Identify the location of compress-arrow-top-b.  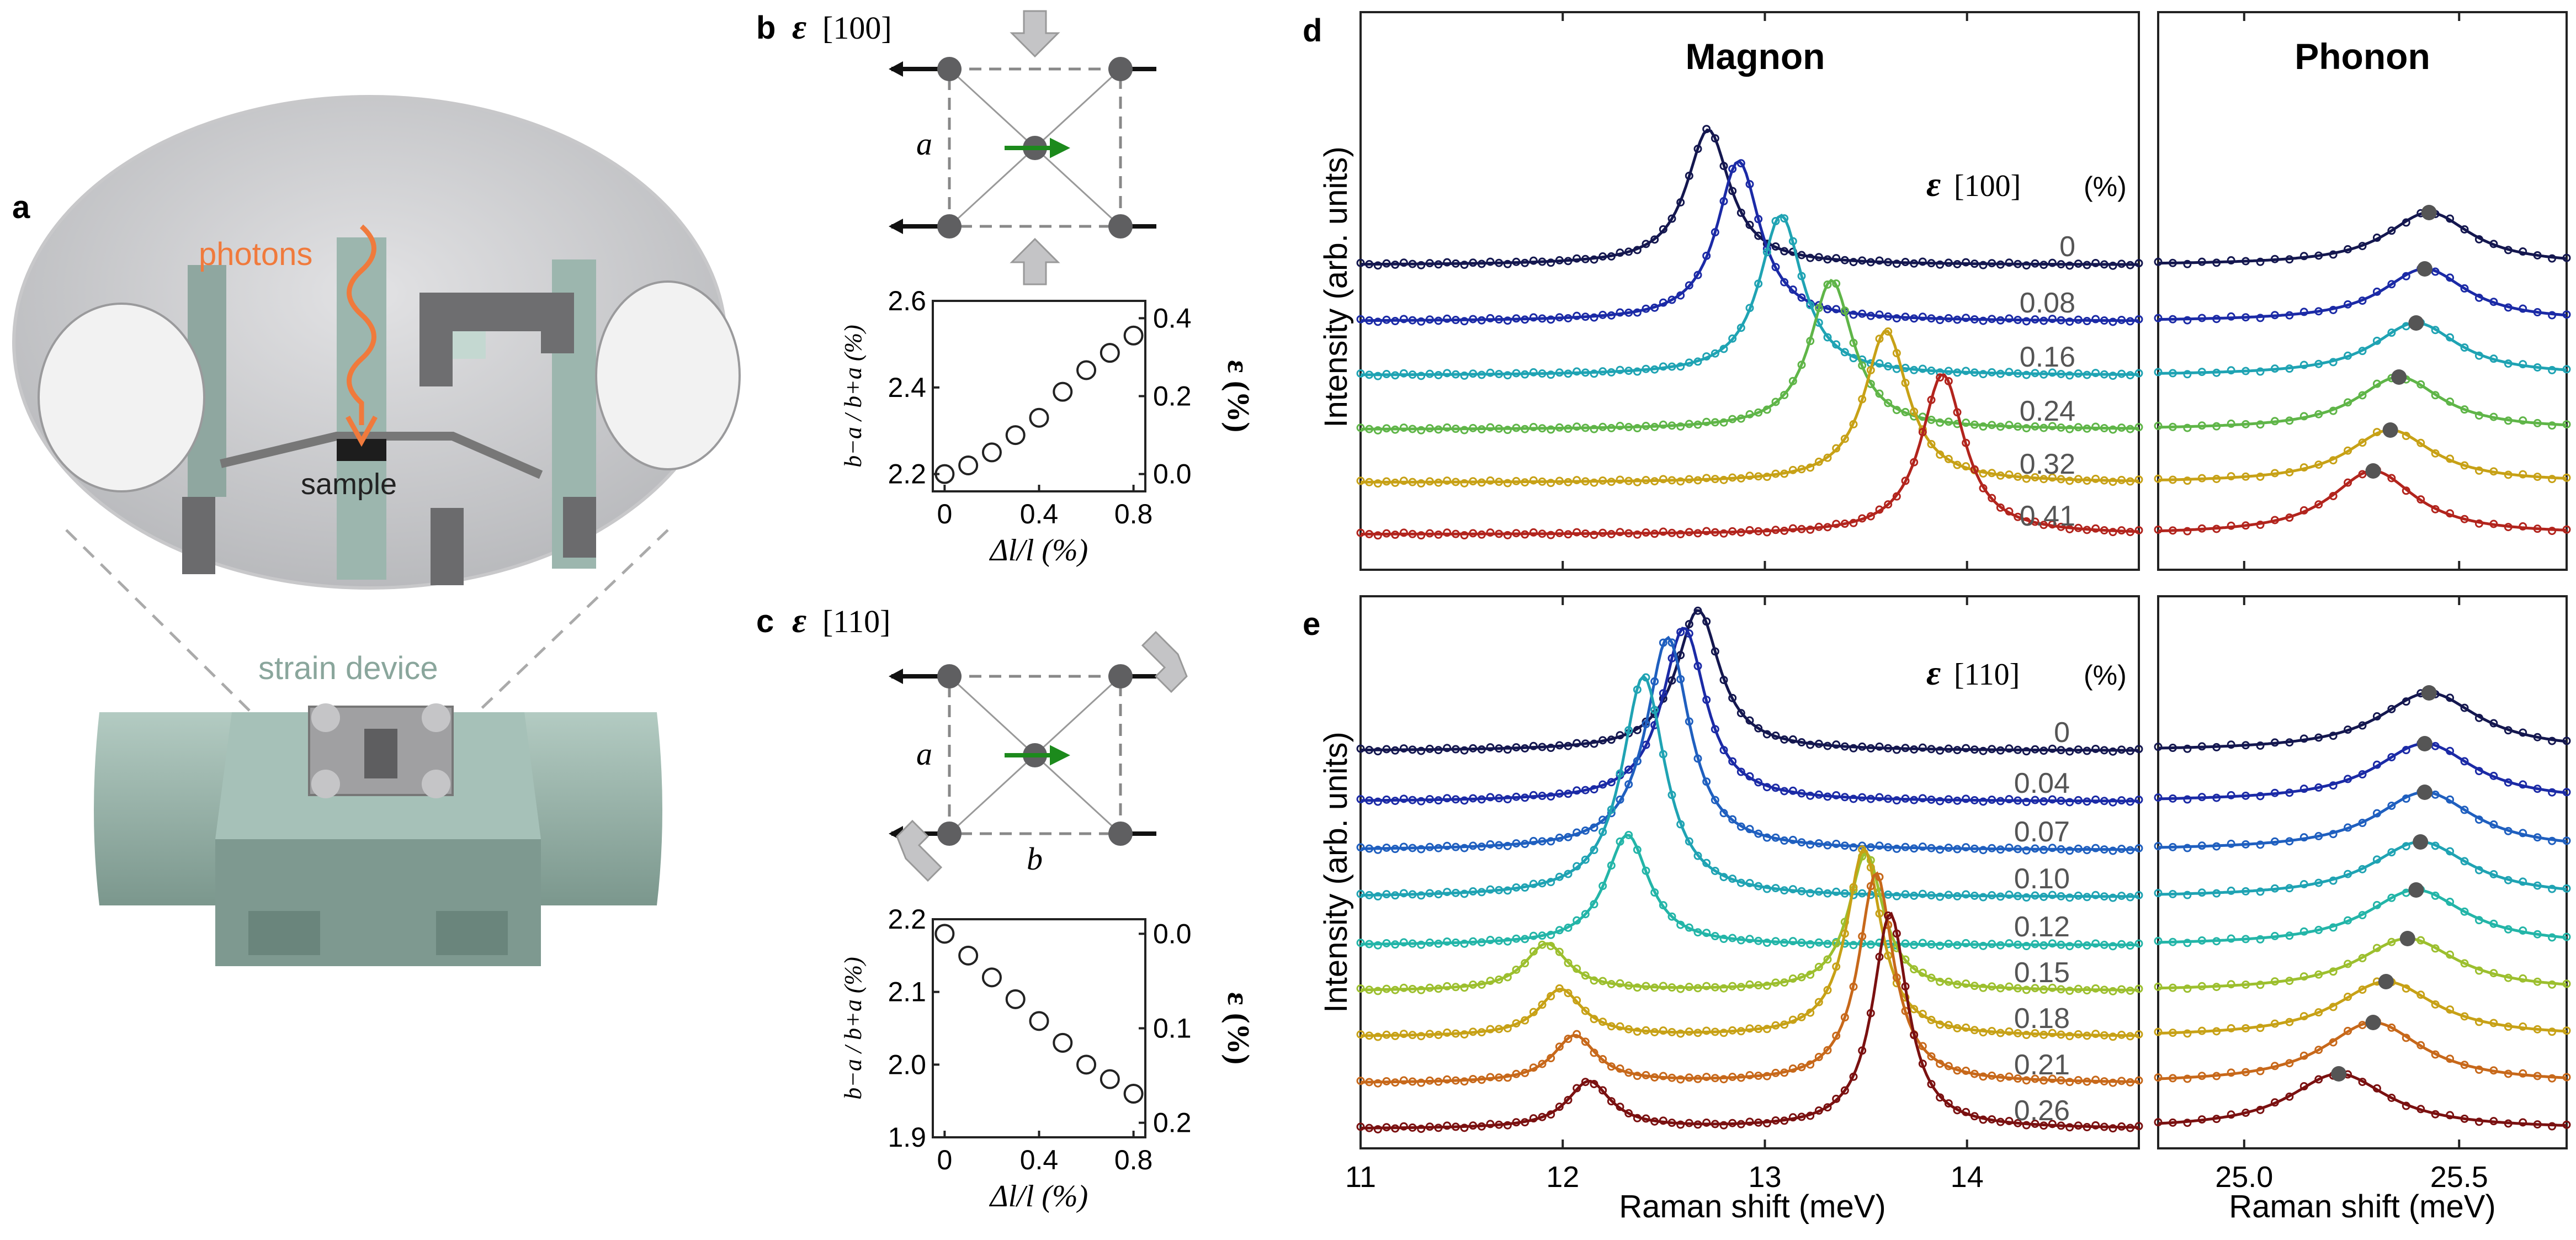
(1035, 34).